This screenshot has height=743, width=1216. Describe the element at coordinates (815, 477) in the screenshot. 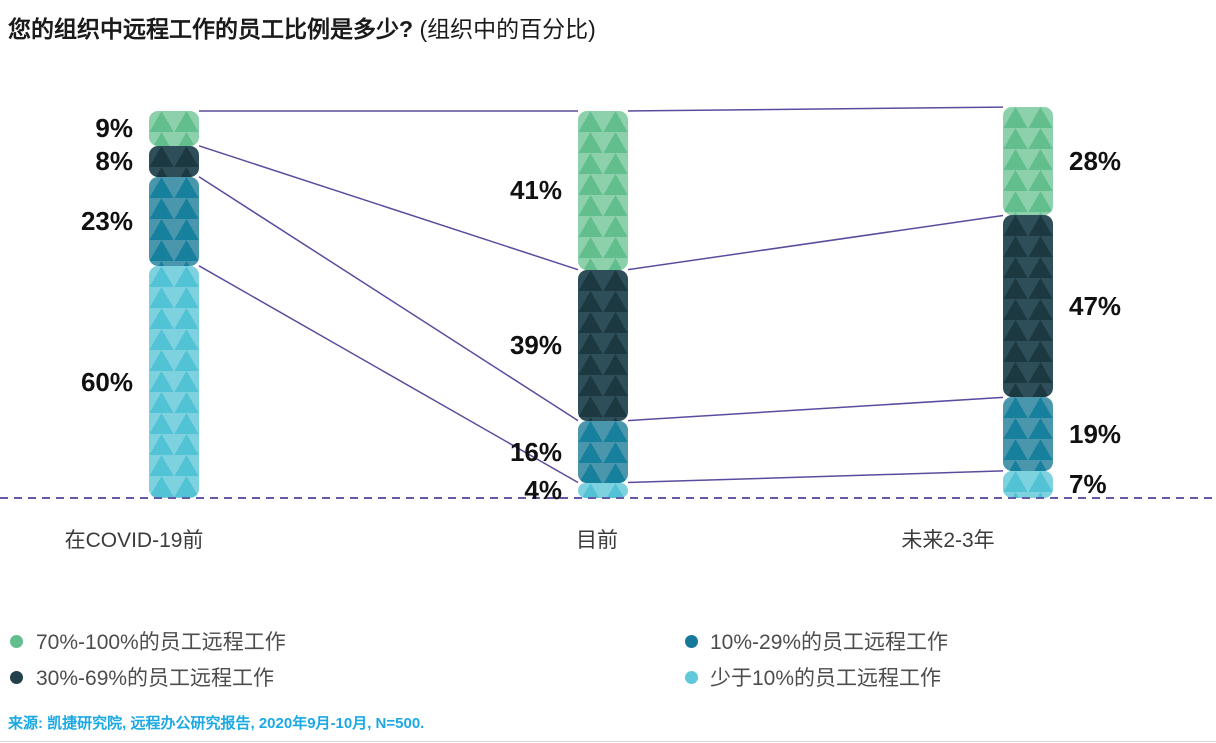

I see `connector-col2-b3` at that location.